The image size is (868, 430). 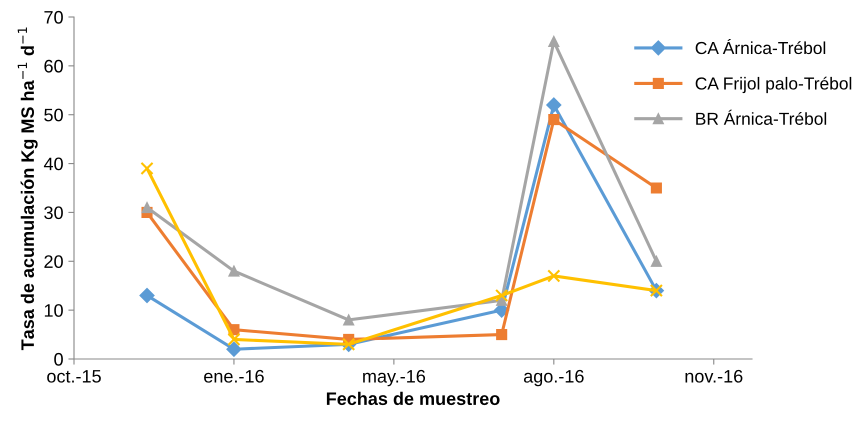 I want to click on x-tick-label: ene.-16, so click(x=234, y=376).